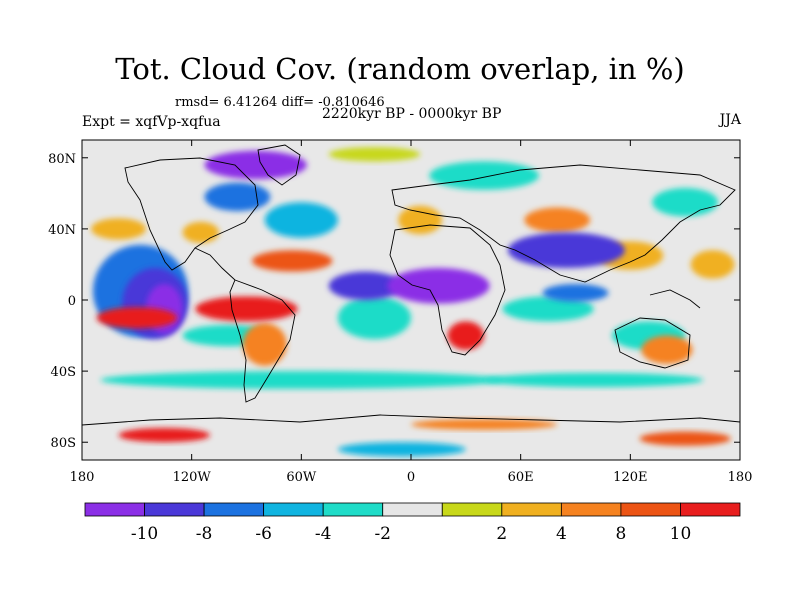 The height and width of the screenshot is (600, 800). I want to click on colorbar-label: -4, so click(323, 534).